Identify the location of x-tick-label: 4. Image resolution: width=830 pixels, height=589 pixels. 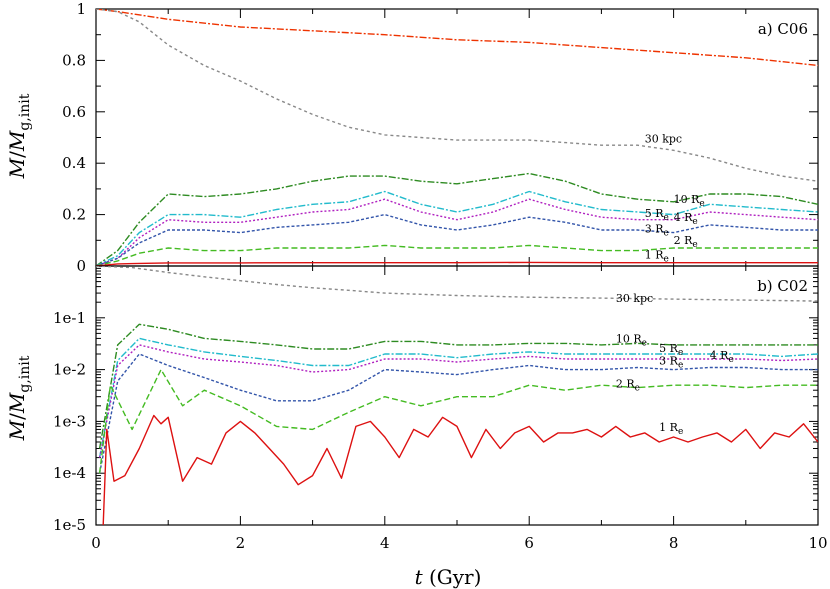
(385, 543).